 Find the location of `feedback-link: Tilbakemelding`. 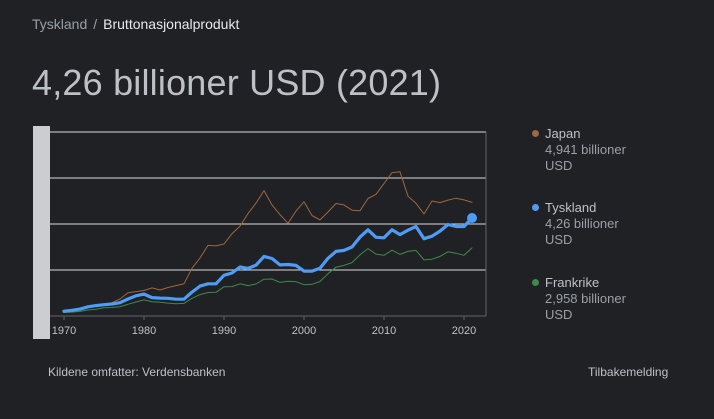

feedback-link: Tilbakemelding is located at coordinates (628, 372).